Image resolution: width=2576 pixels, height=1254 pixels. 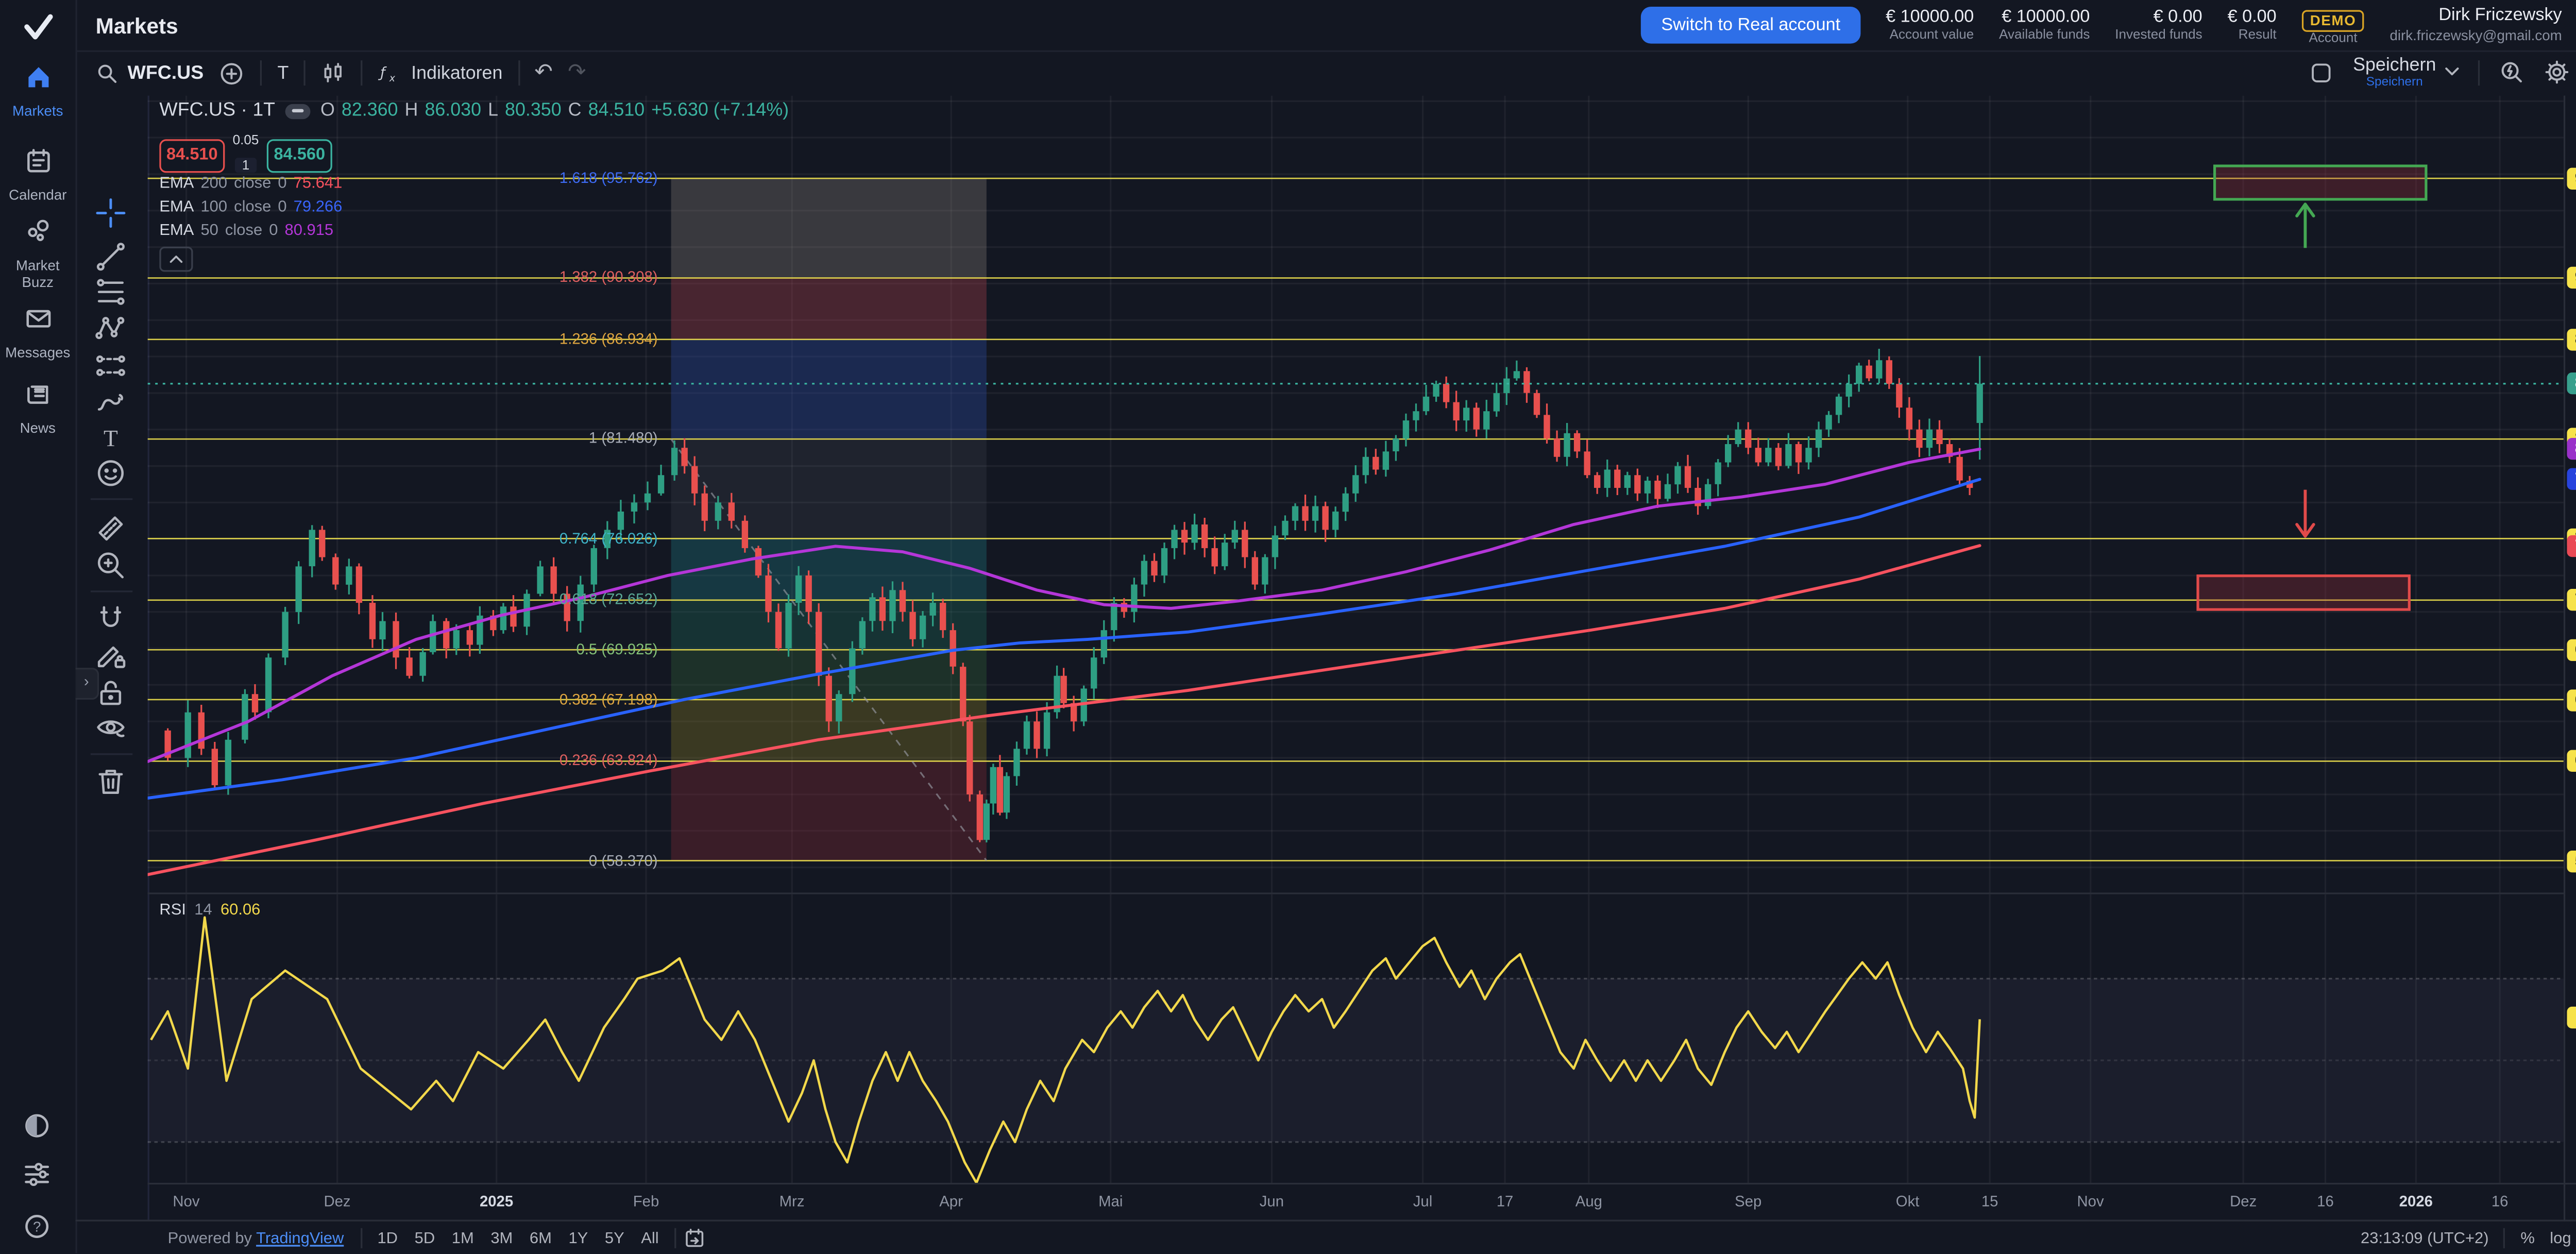 What do you see at coordinates (2406, 73) in the screenshot?
I see `save-layout-button: Speichern Speichern` at bounding box center [2406, 73].